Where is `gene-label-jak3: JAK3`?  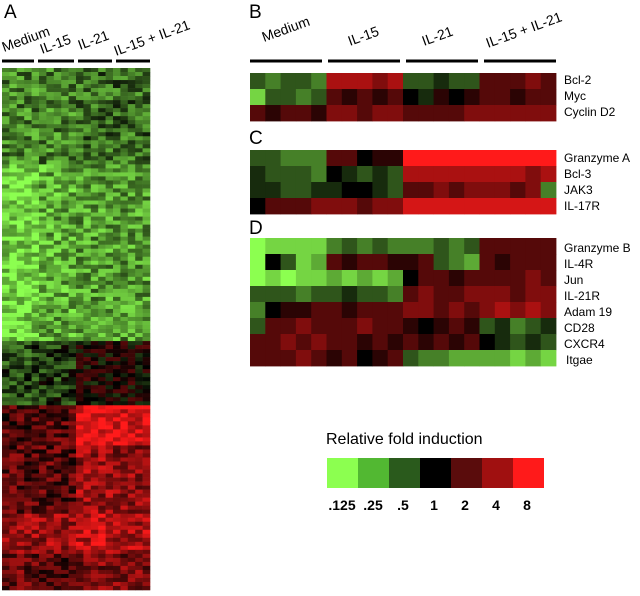 gene-label-jak3: JAK3 is located at coordinates (578, 190).